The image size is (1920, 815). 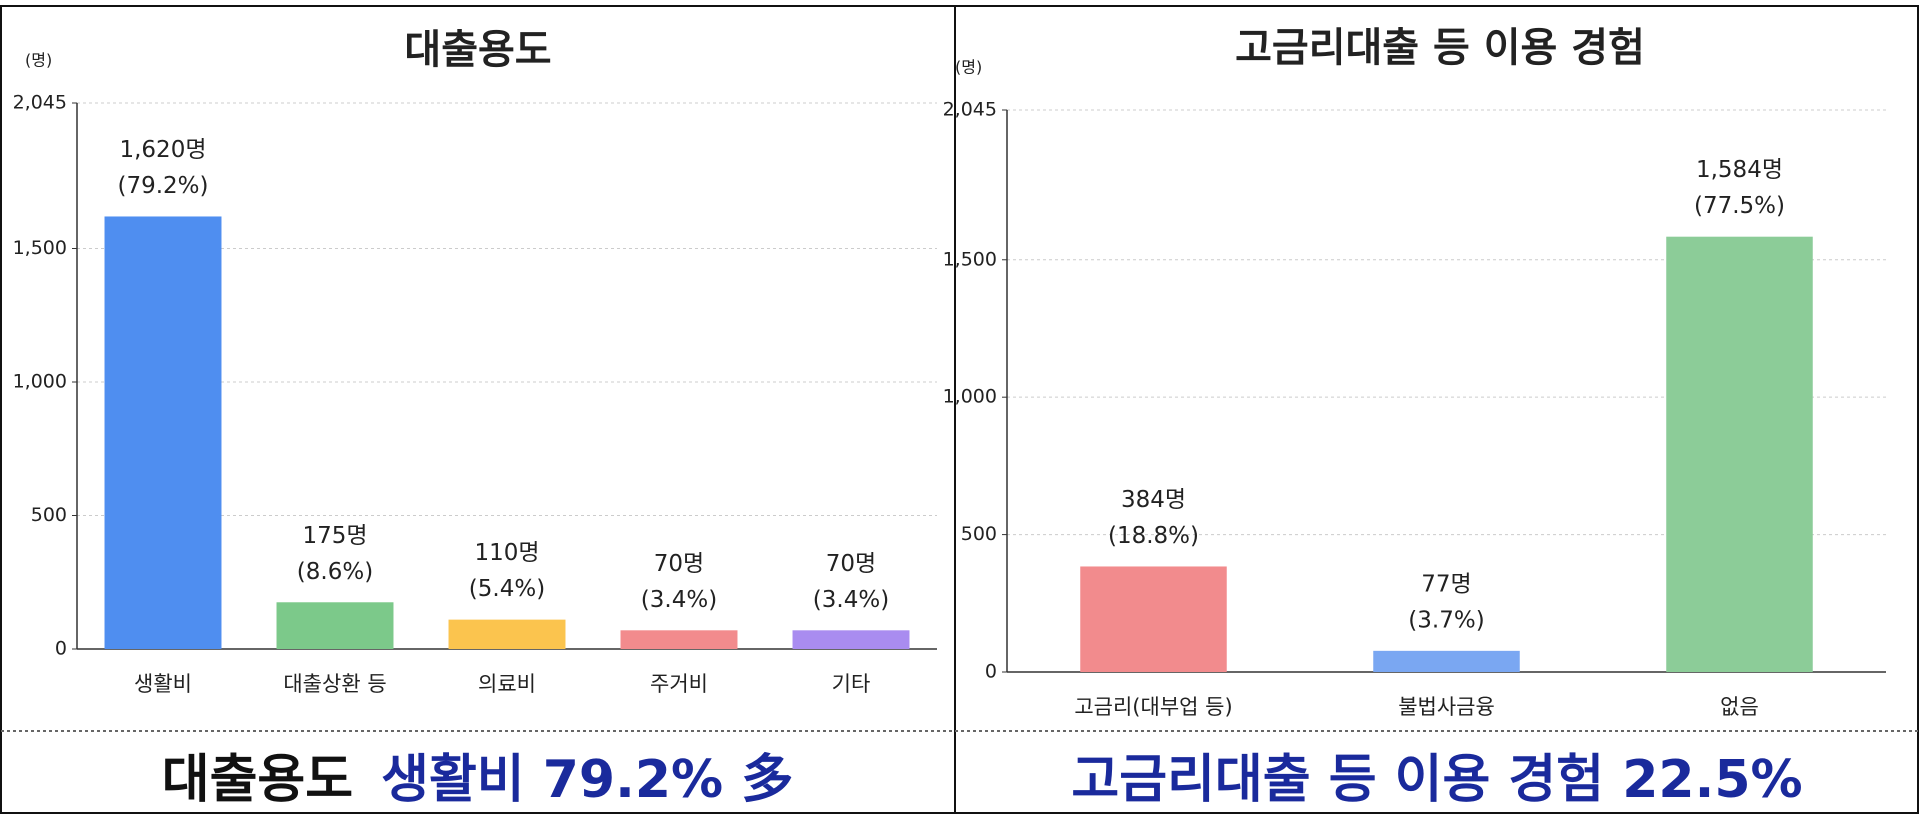 What do you see at coordinates (1440, 48) in the screenshot?
I see `chart-title: 고금리대출 등 이용 경험` at bounding box center [1440, 48].